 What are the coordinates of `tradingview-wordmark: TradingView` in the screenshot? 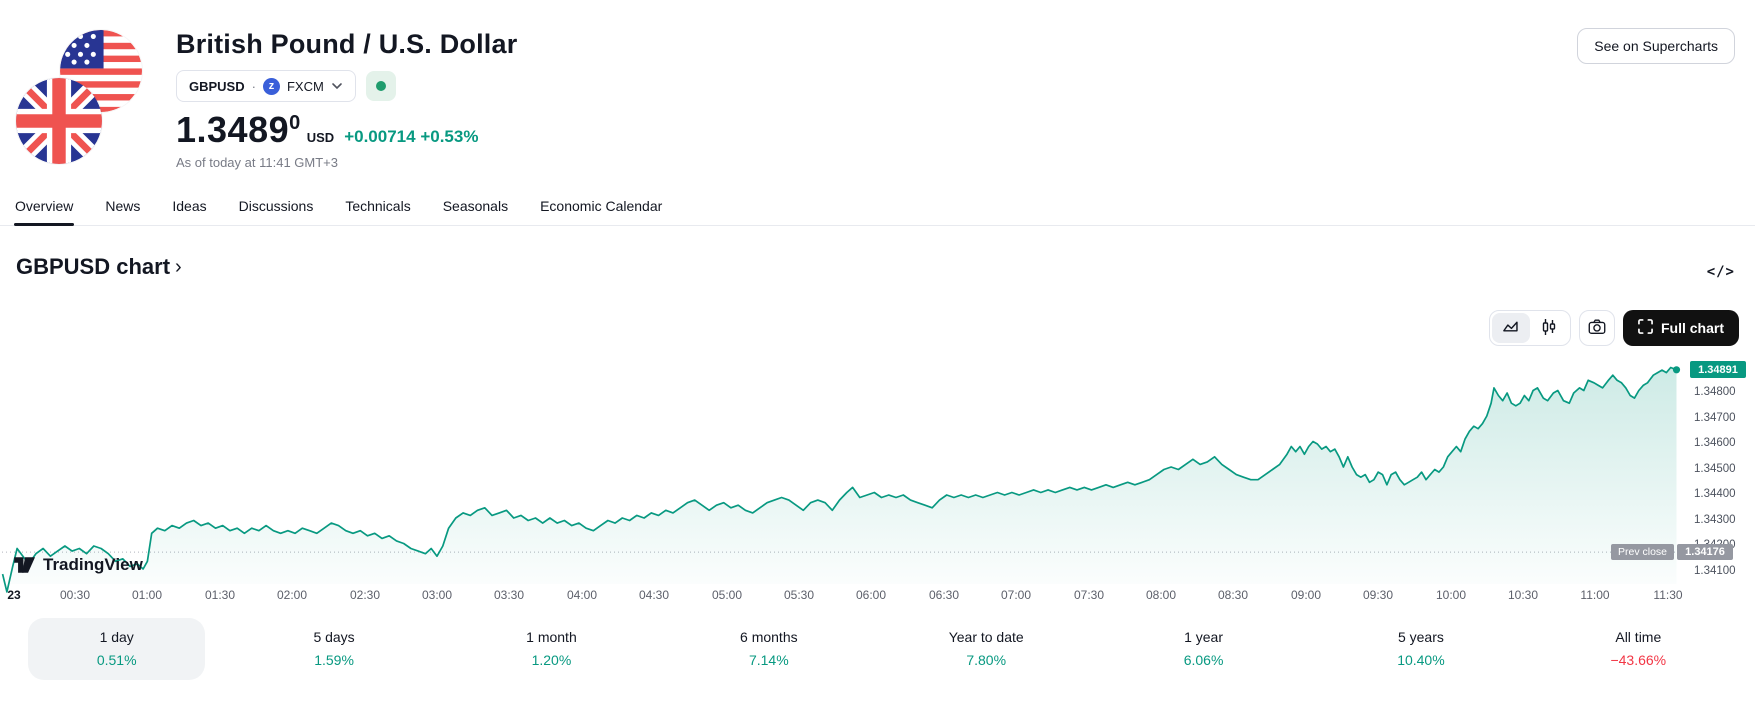 It's located at (93, 564).